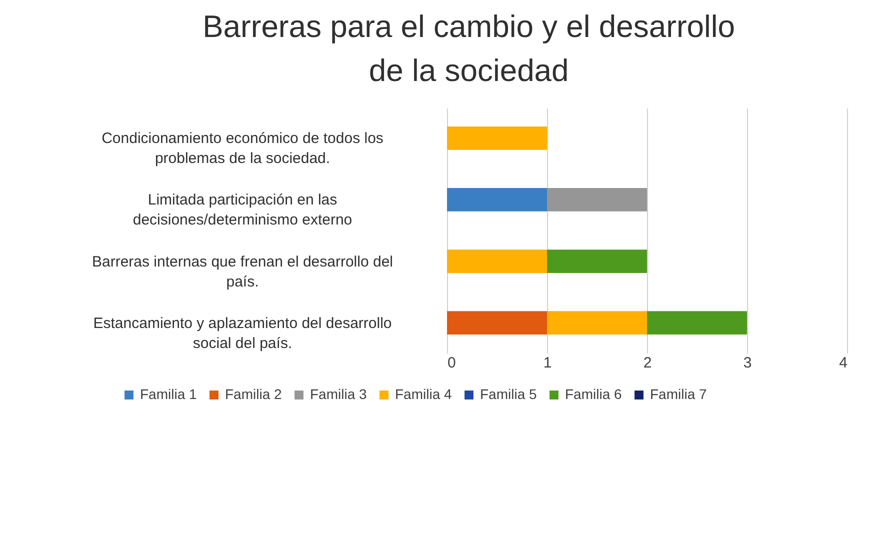 This screenshot has width=873, height=533. Describe the element at coordinates (647, 363) in the screenshot. I see `x-tick-label: 2` at that location.